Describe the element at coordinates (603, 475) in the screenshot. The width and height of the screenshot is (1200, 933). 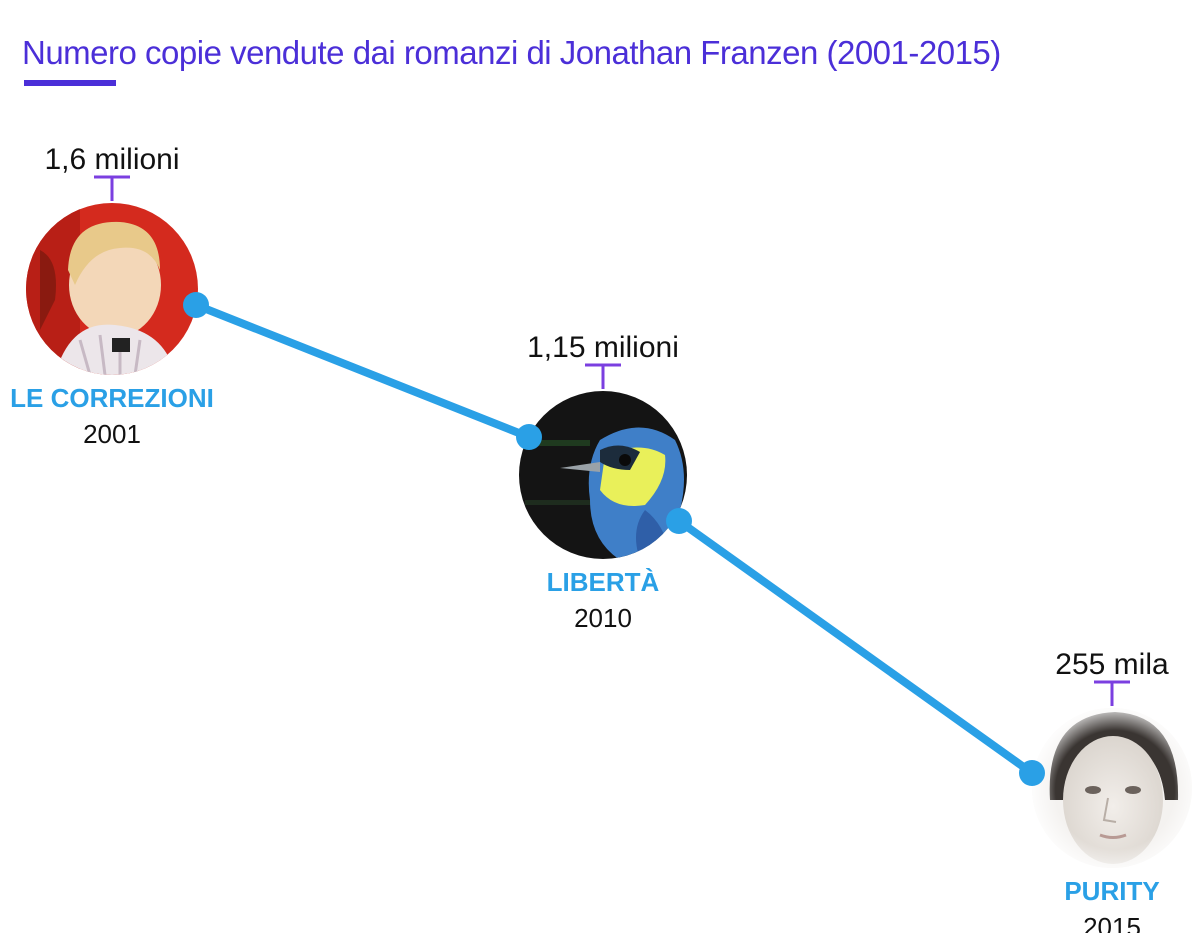
I see `bird-cover-image` at that location.